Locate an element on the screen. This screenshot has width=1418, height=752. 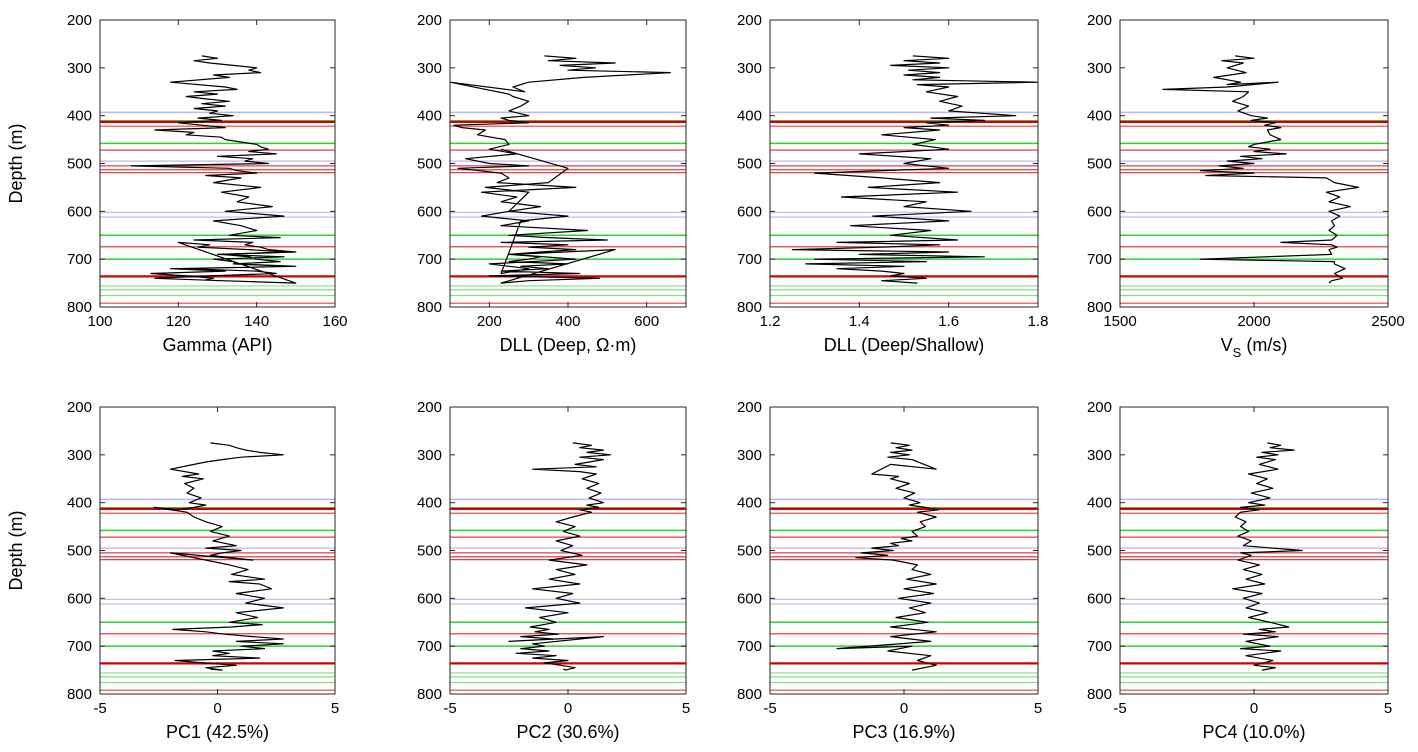
panel-6: 200 300 400 500 600 700 800-5 0 5 PC2 (30.6%) is located at coordinates (553, 570).